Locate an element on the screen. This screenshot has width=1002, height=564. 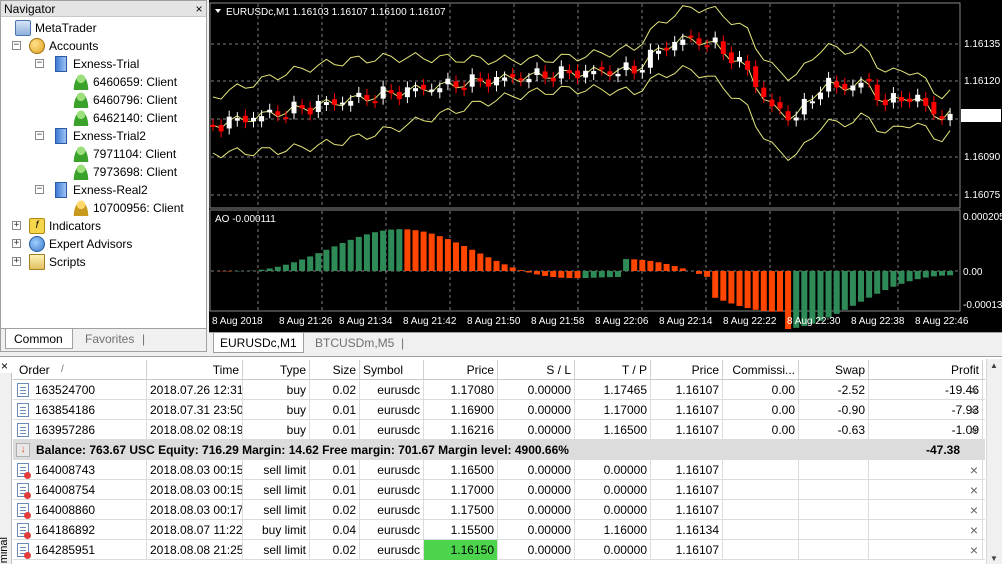
scroll-up-icon: ▲ is located at coordinates (994, 365).